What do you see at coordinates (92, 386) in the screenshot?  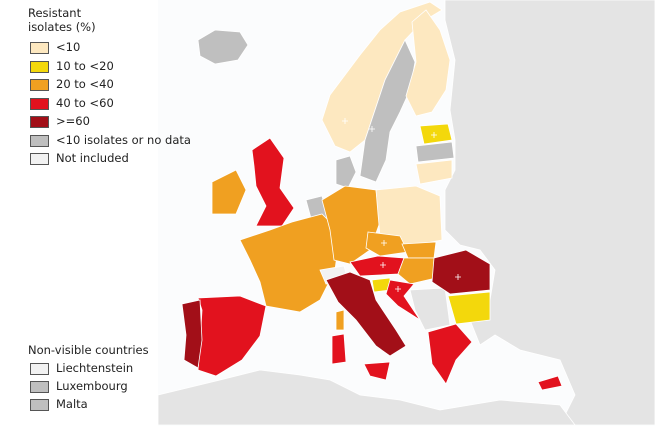 I see `legend-label: Luxembourg` at bounding box center [92, 386].